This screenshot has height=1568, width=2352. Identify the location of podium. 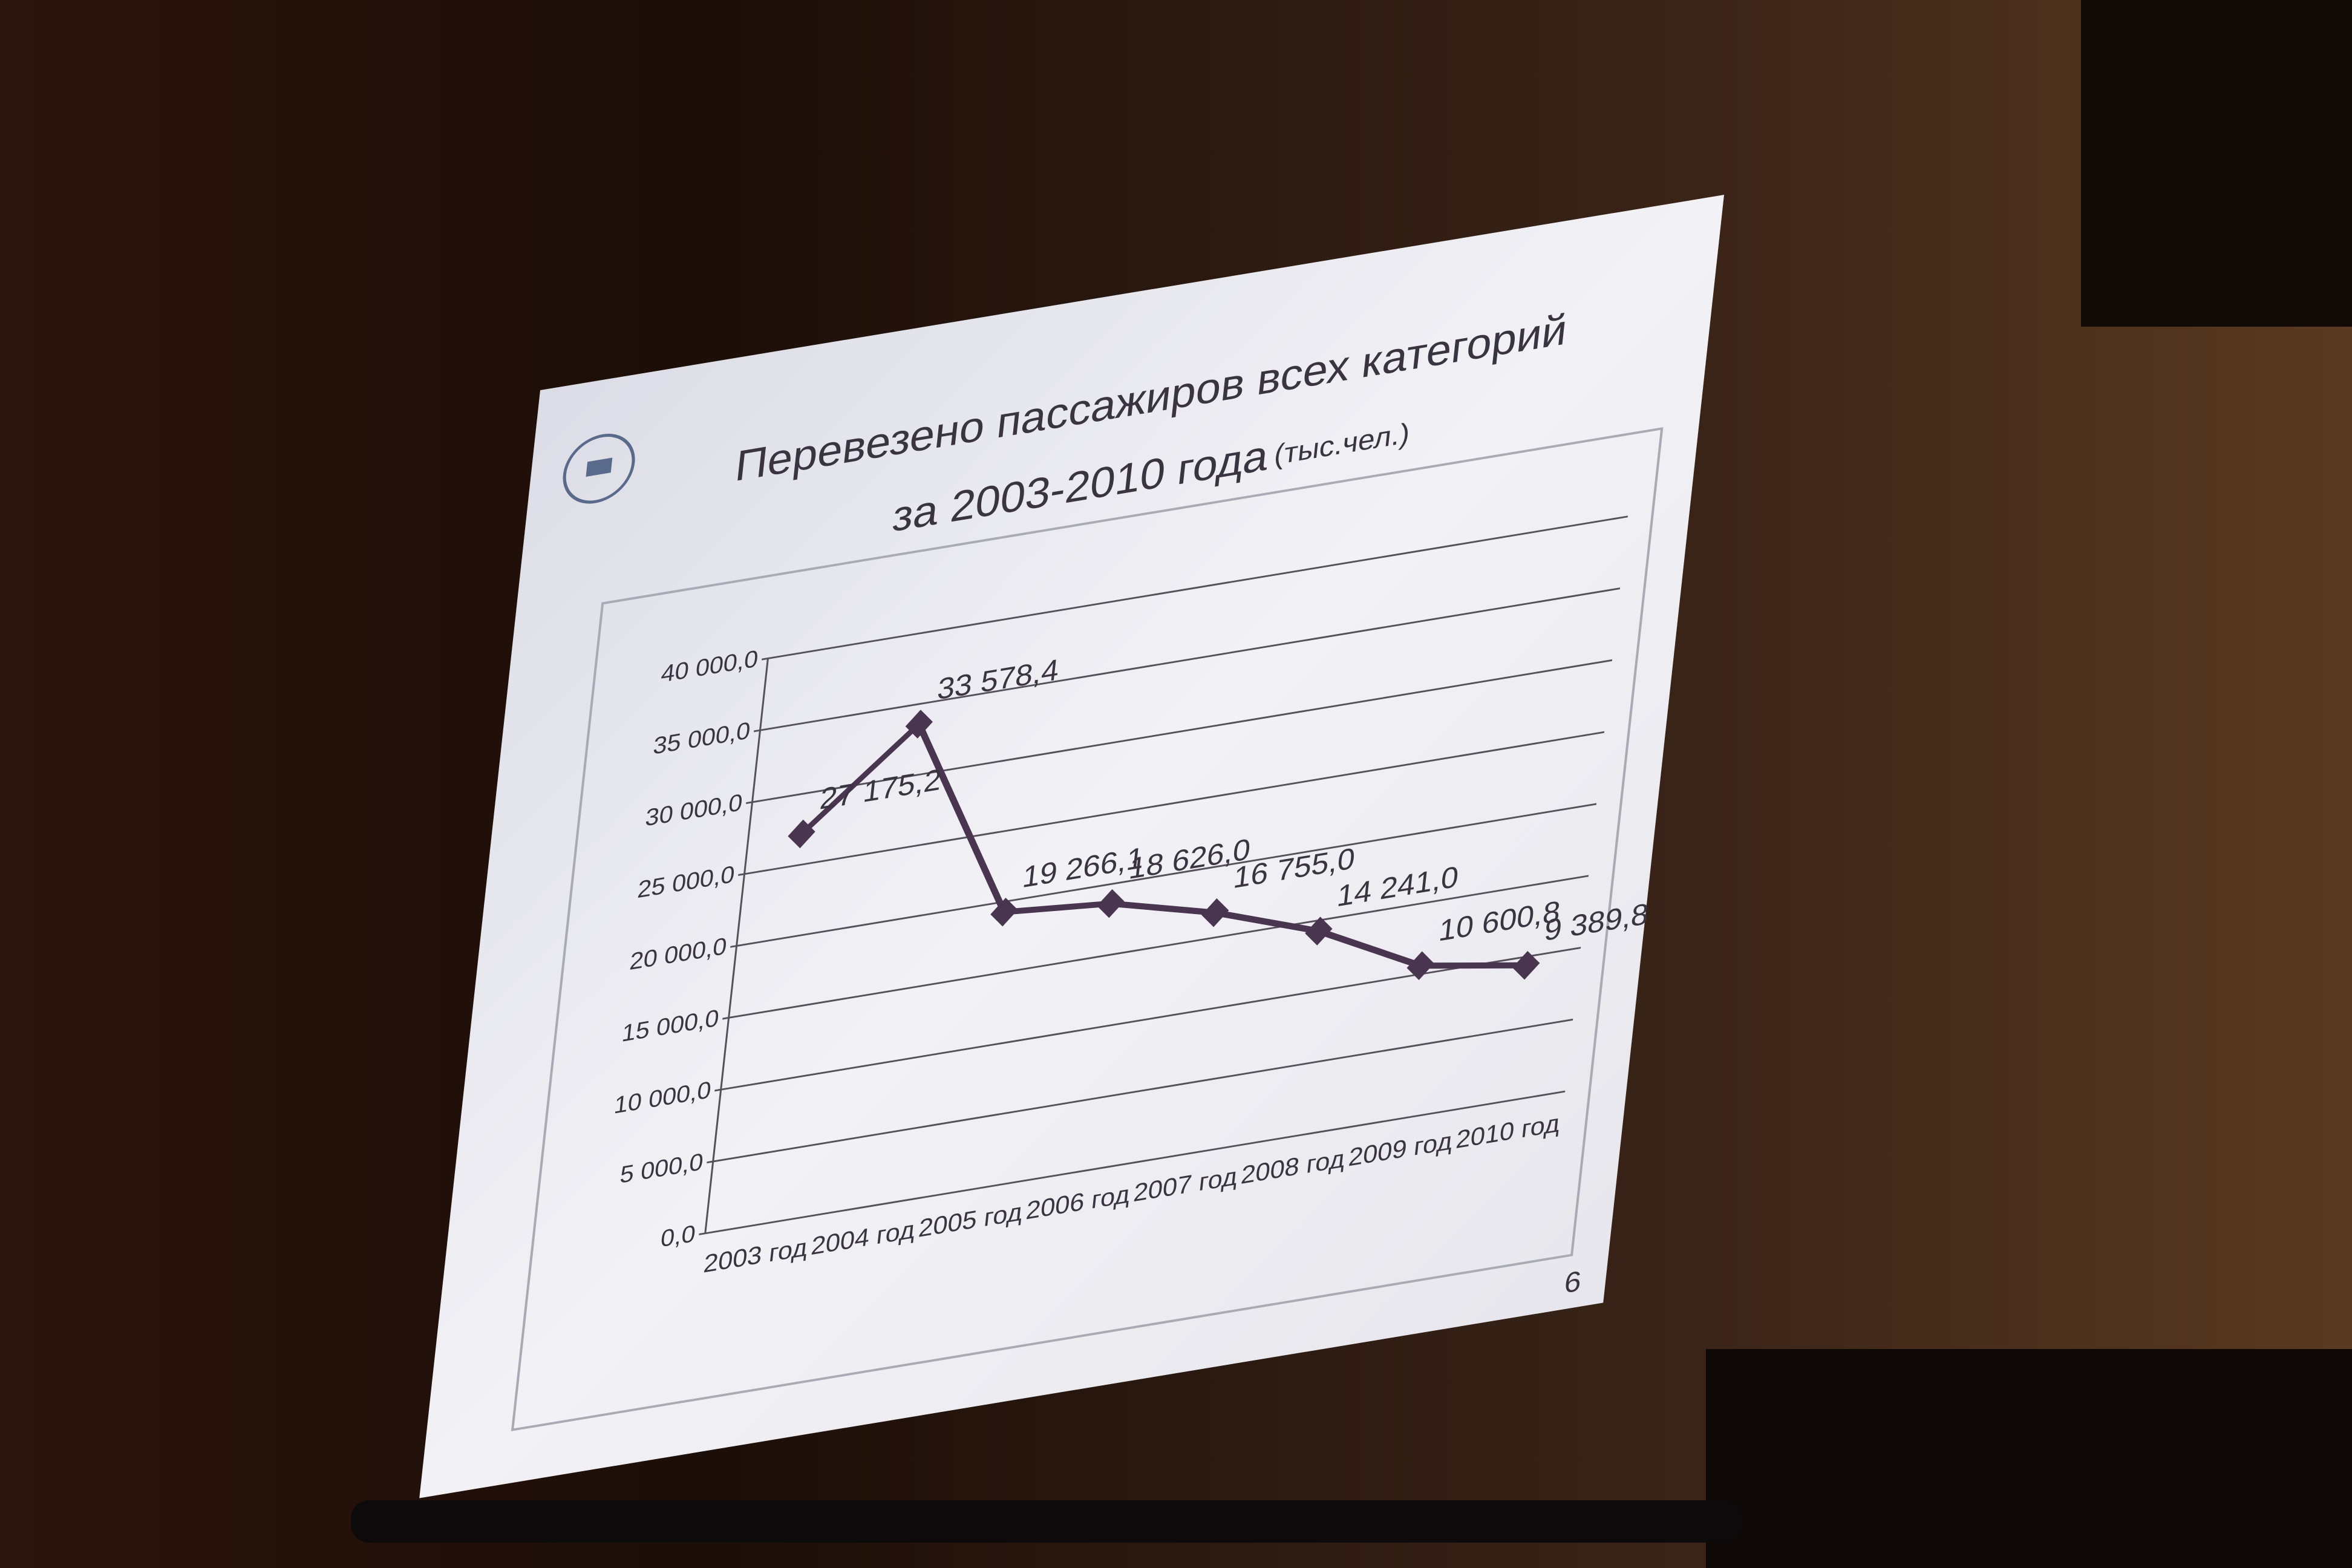
(2029, 1458).